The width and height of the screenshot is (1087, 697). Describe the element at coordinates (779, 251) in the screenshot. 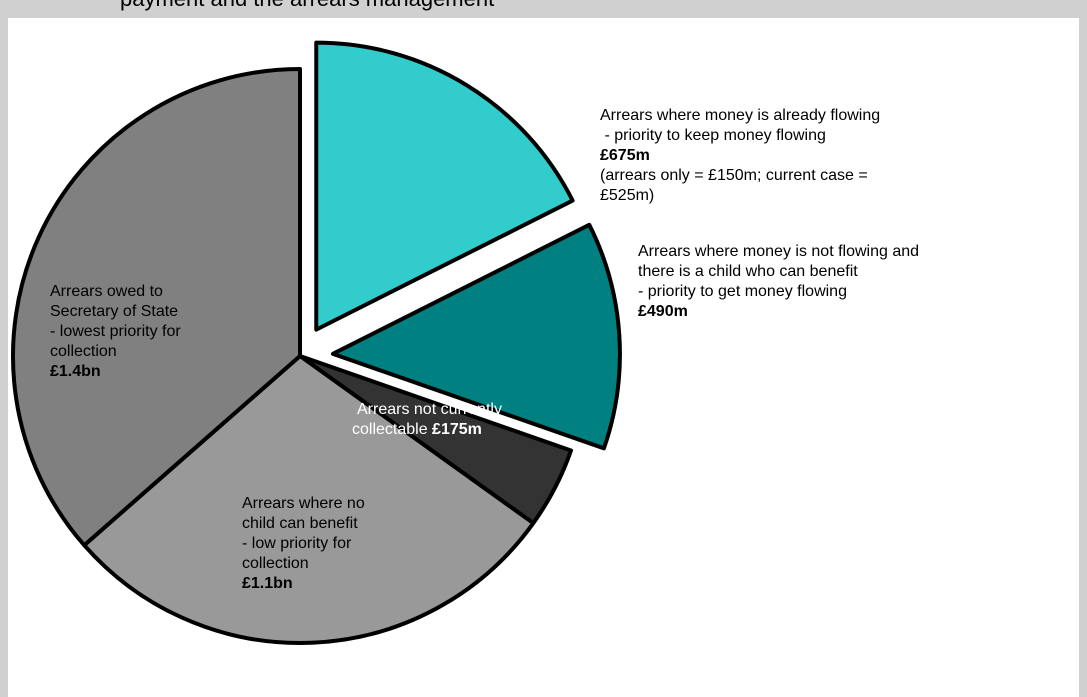

I see `label-not-flowing-line: Arrears where money is not flowing and` at that location.